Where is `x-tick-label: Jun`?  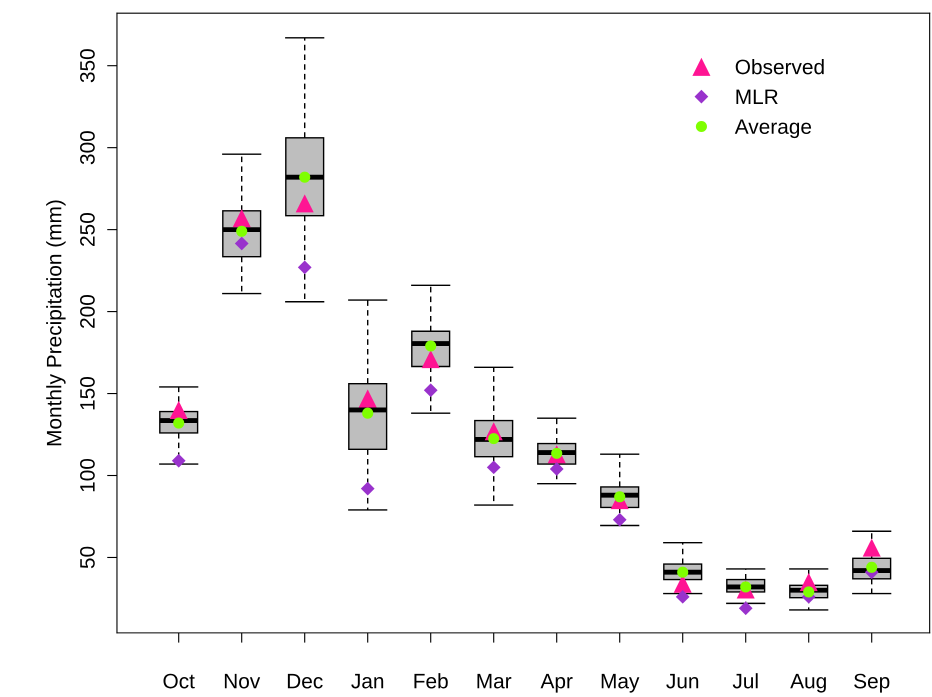 x-tick-label: Jun is located at coordinates (682, 681).